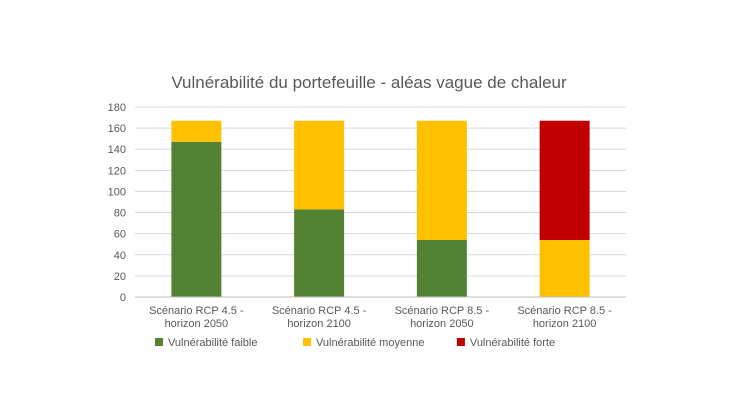 The height and width of the screenshot is (406, 738). I want to click on y-tick-label: 140, so click(117, 150).